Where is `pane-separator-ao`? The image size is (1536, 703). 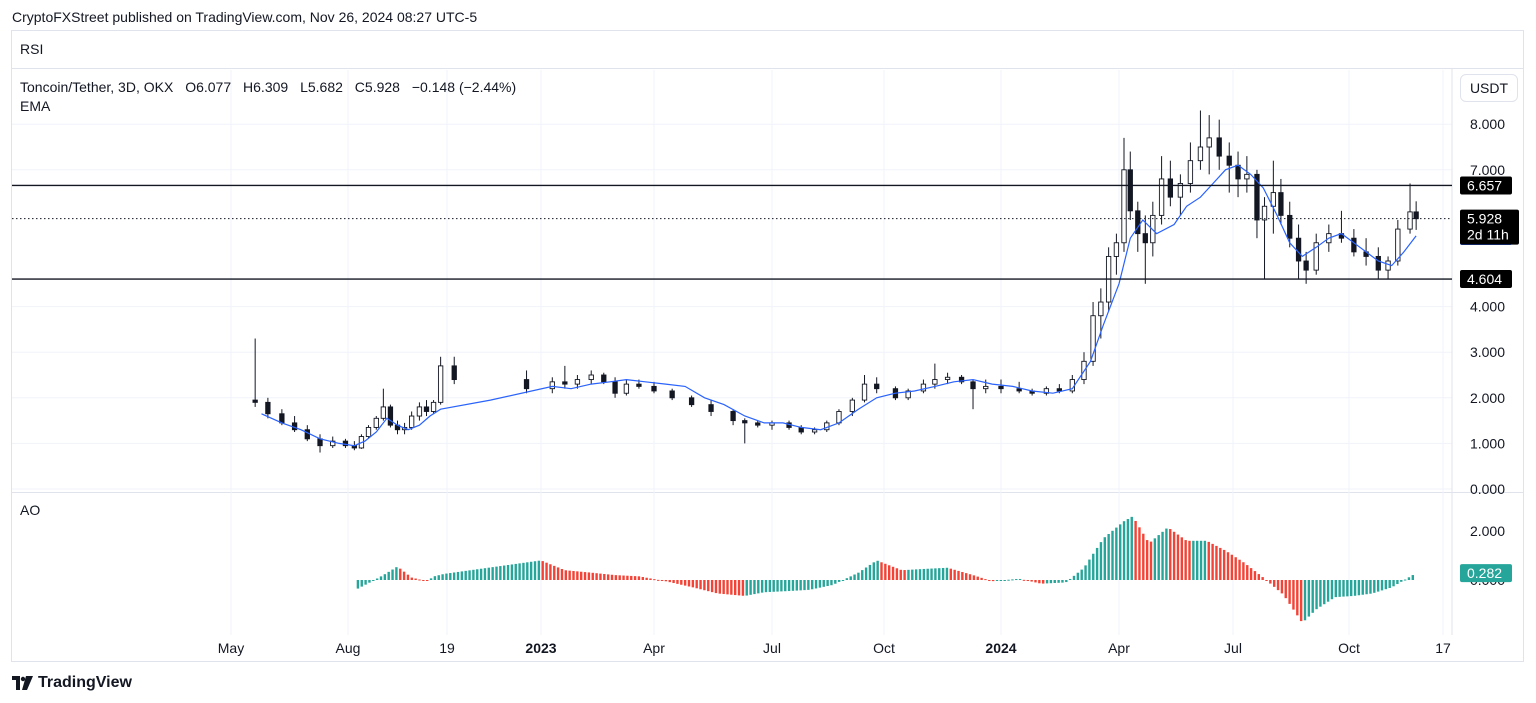 pane-separator-ao is located at coordinates (767, 492).